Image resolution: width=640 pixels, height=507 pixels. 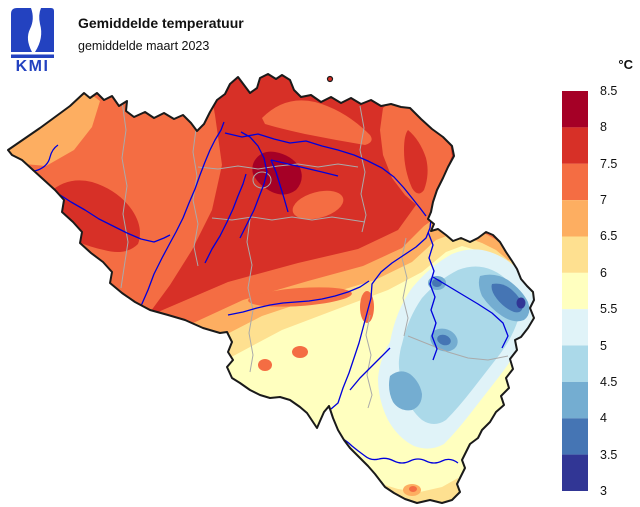 What do you see at coordinates (603, 127) in the screenshot?
I see `legend-tick-label: 8` at bounding box center [603, 127].